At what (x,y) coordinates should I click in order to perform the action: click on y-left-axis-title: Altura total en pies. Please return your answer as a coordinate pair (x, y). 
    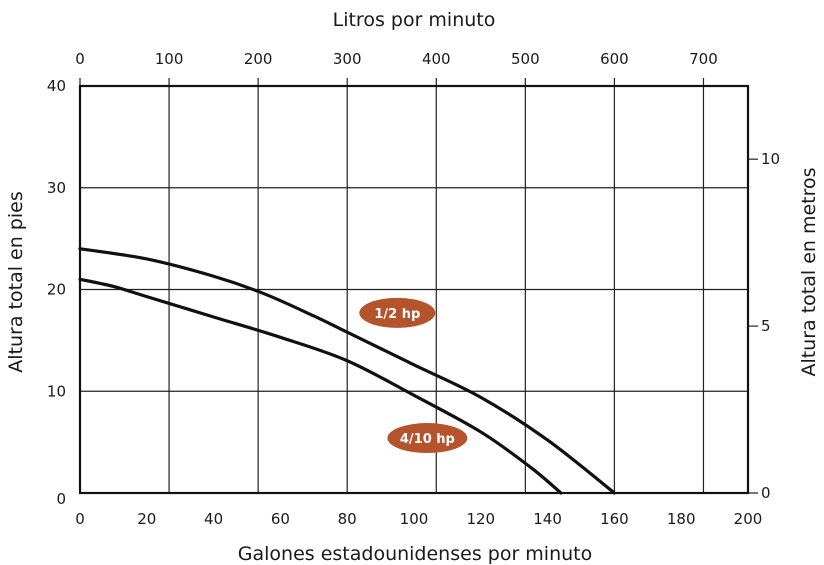
    Looking at the image, I should click on (16, 281).